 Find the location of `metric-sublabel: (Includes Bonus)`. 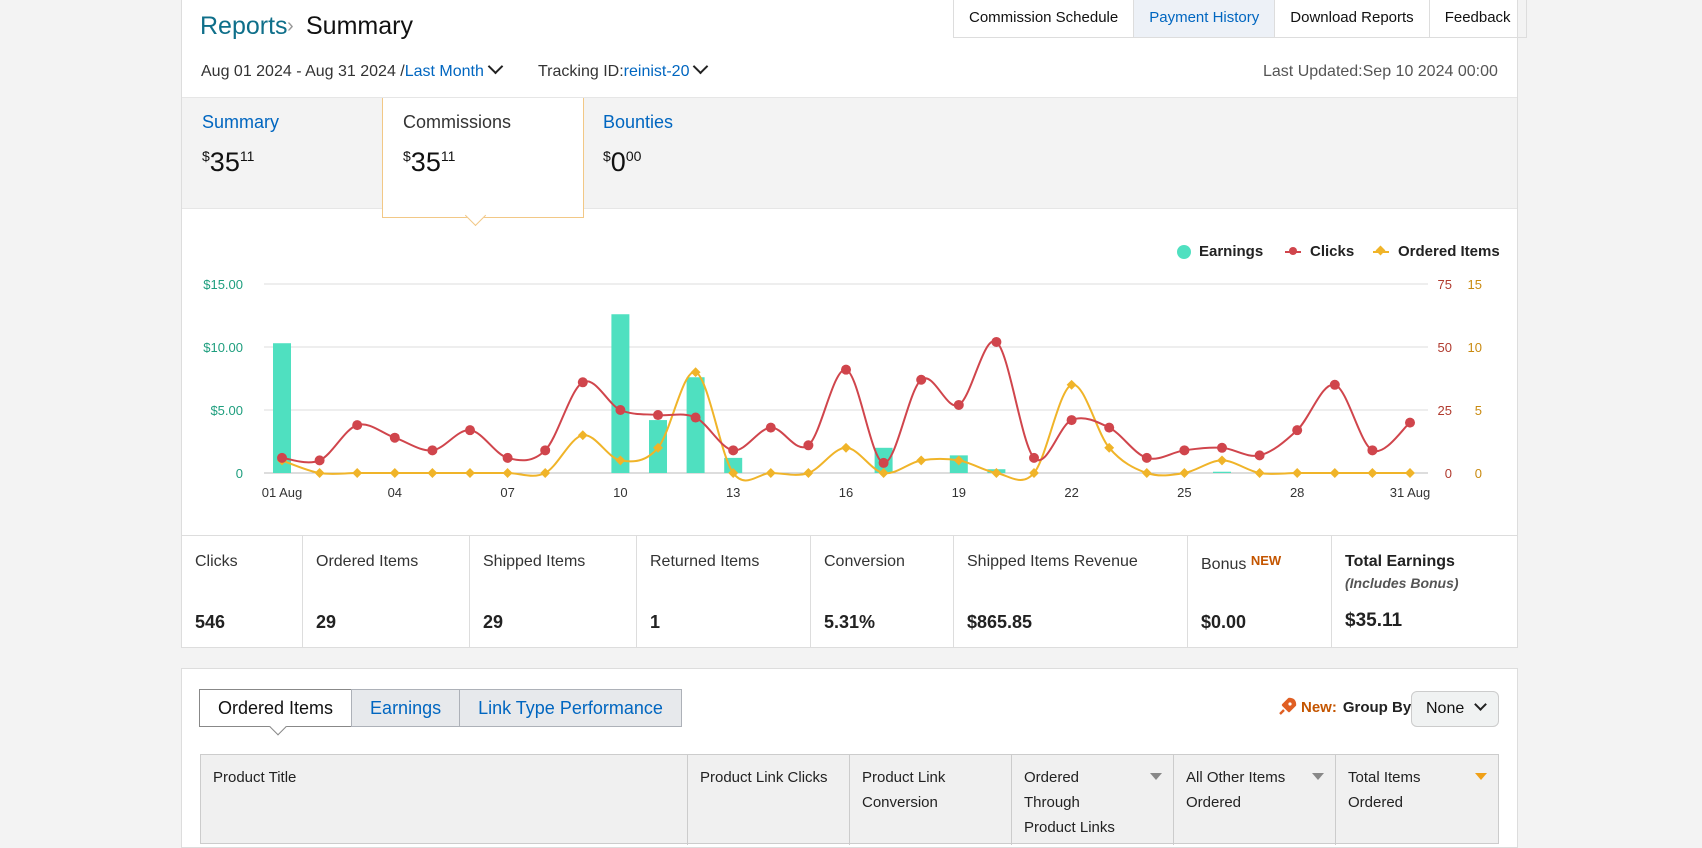

metric-sublabel: (Includes Bonus) is located at coordinates (1402, 583).